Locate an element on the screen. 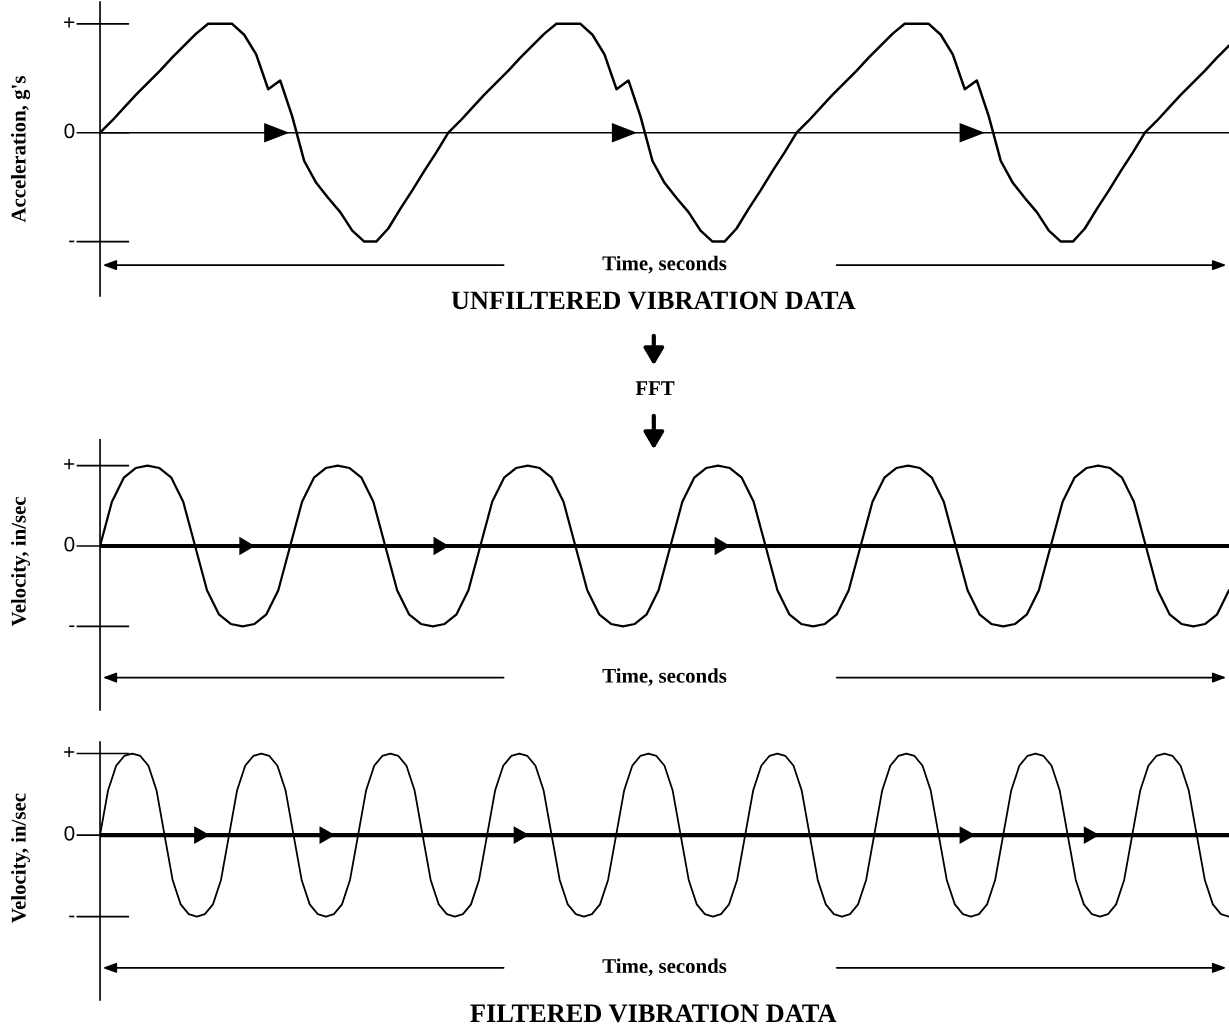  y-axis-title: Acceleration, g's is located at coordinates (20, 149).